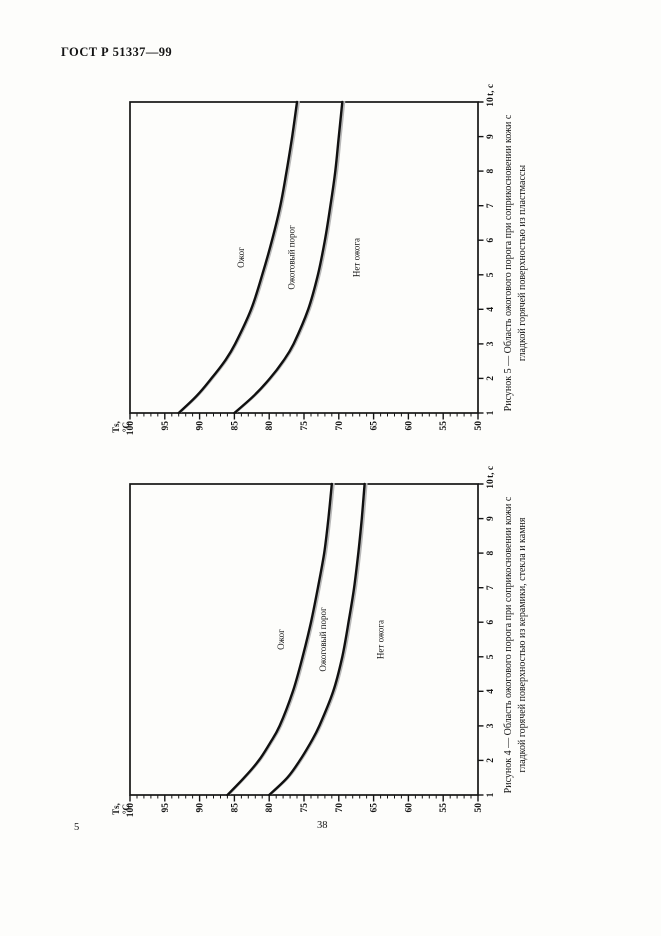 Image resolution: width=661 pixels, height=936 pixels. Describe the element at coordinates (77, 827) in the screenshot. I see `page-number-left: 5` at that location.